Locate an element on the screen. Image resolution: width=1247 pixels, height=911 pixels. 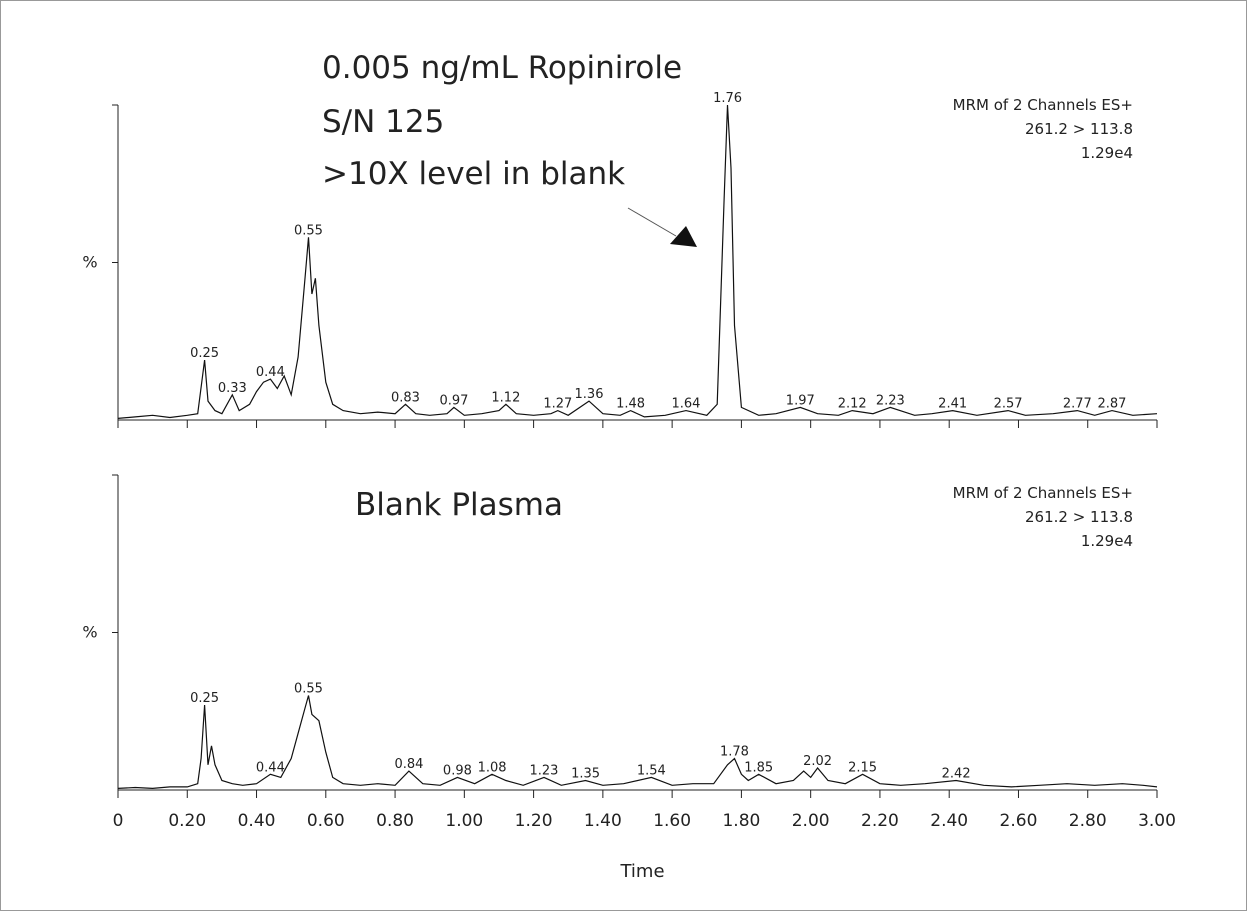
peak-label: 0.33 is located at coordinates (232, 388).